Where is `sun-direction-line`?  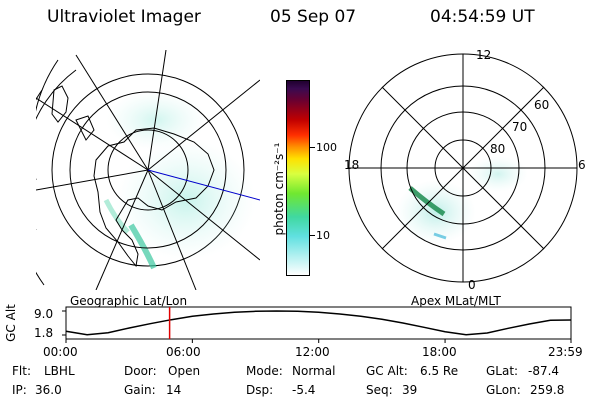
sun-direction-line is located at coordinates (203, 185).